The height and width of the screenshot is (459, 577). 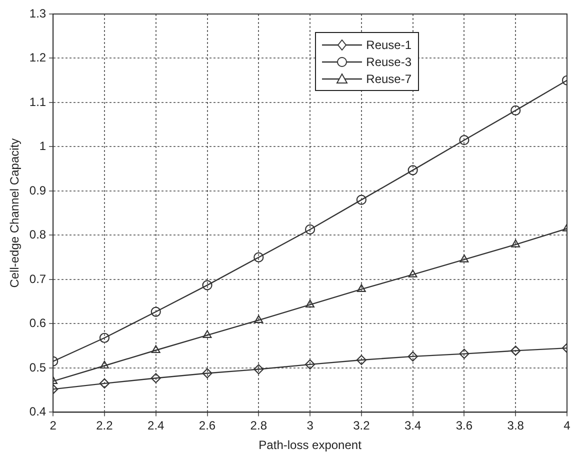 I want to click on legend-label: Reuse-3, so click(x=389, y=61).